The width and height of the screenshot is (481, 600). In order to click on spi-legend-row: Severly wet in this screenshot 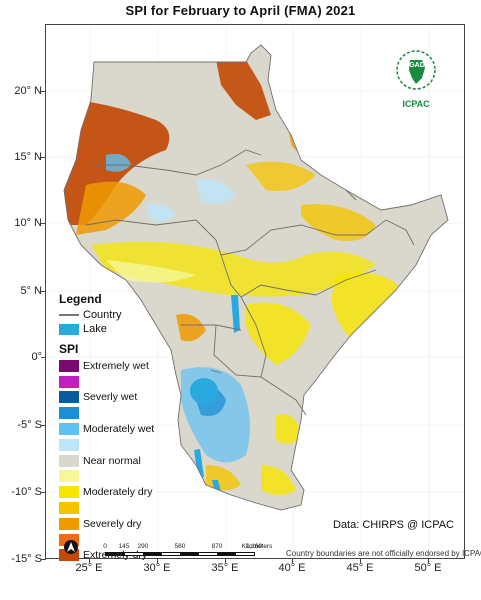, I will do `click(119, 398)`.